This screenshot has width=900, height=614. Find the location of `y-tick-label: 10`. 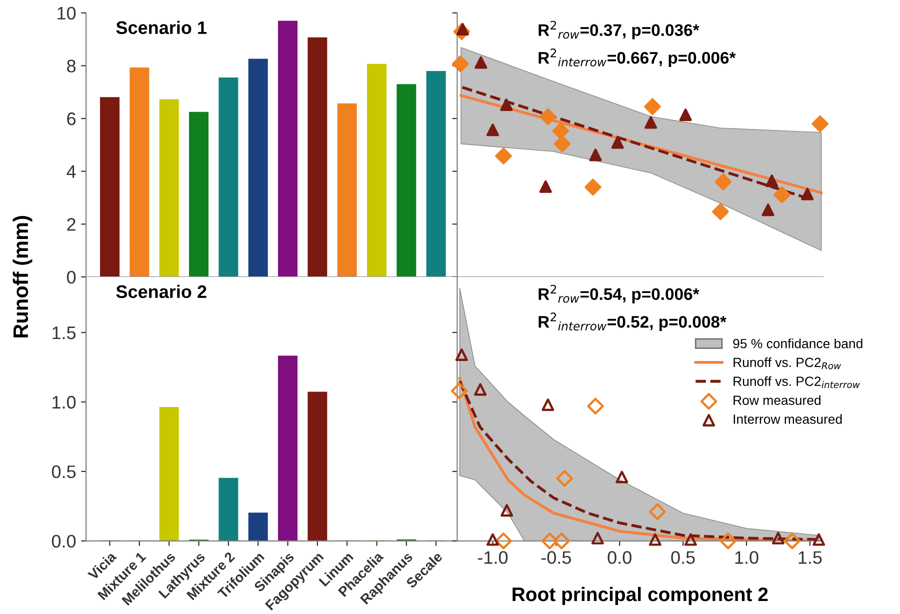

y-tick-label: 10 is located at coordinates (67, 13).